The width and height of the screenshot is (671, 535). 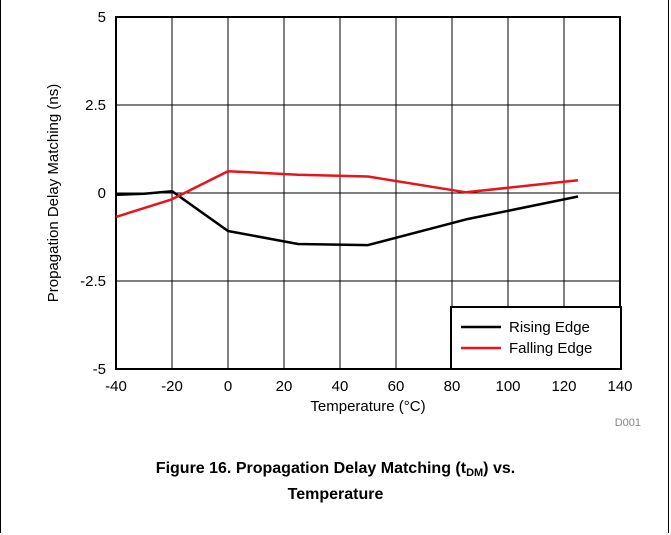 What do you see at coordinates (284, 386) in the screenshot?
I see `x-tick-label: 20` at bounding box center [284, 386].